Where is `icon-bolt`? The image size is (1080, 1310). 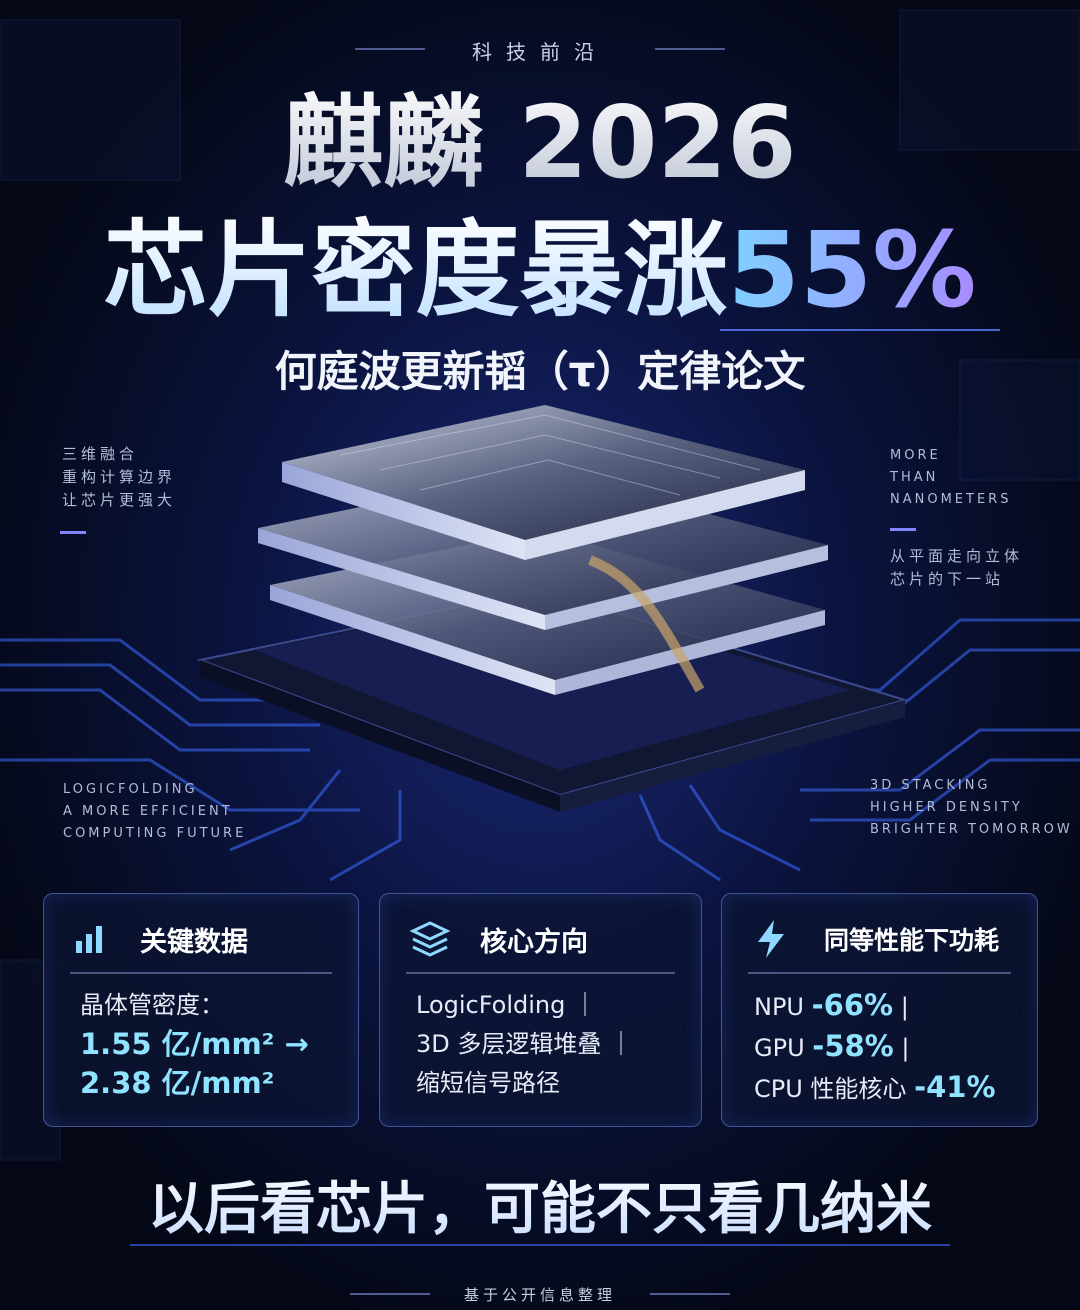 icon-bolt is located at coordinates (771, 939).